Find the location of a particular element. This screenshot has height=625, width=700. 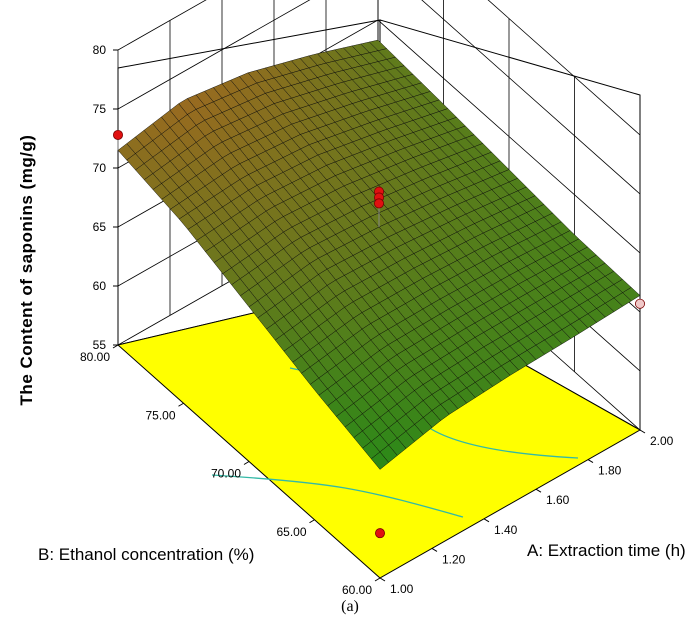

y-tick-label: 60.00 is located at coordinates (357, 590).